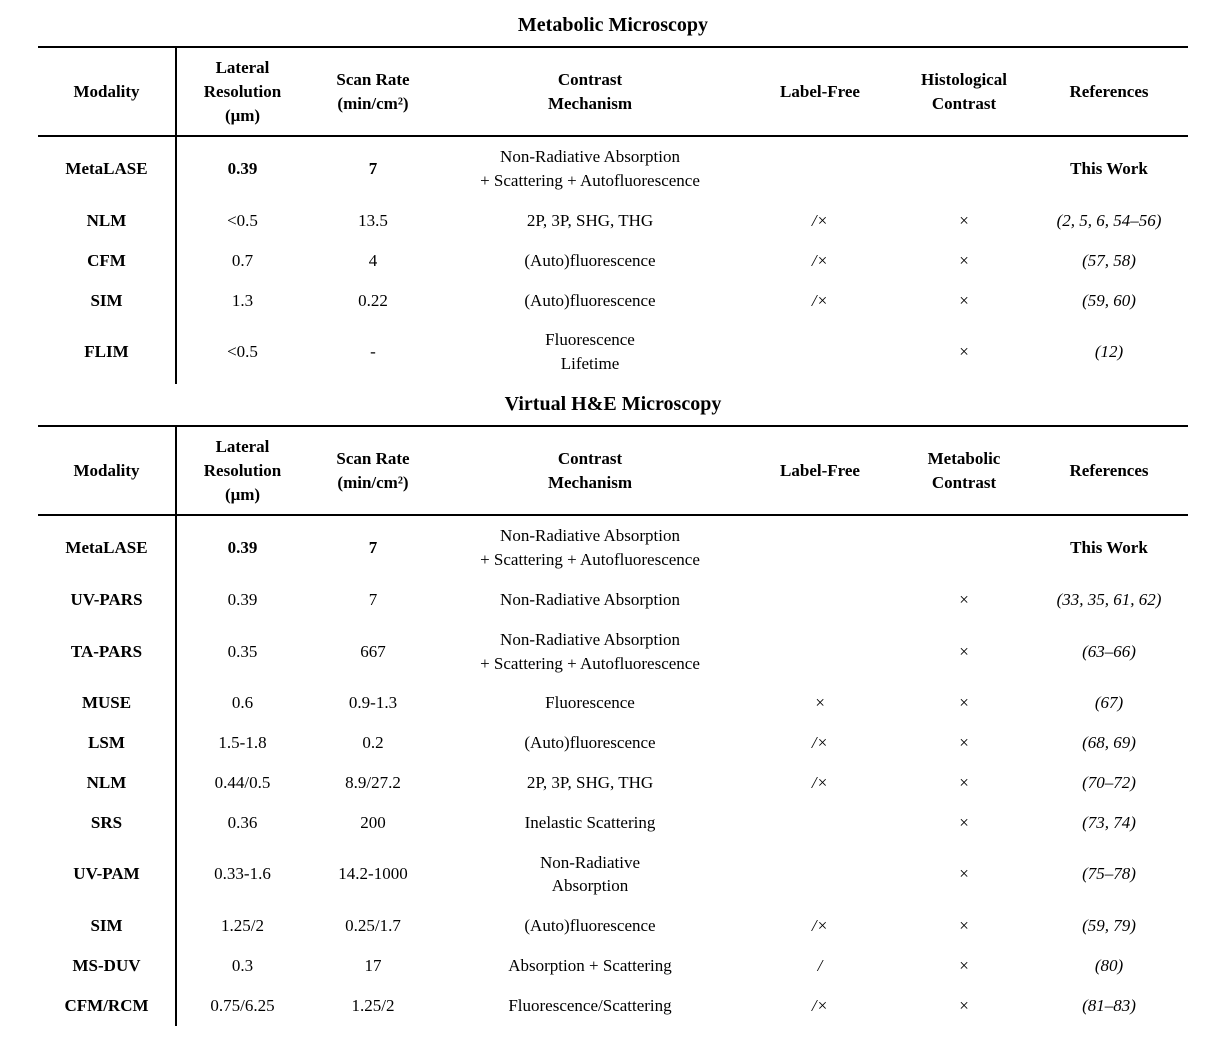 This screenshot has width=1221, height=1037. Describe the element at coordinates (107, 782) in the screenshot. I see `cell-modality: NLM` at that location.